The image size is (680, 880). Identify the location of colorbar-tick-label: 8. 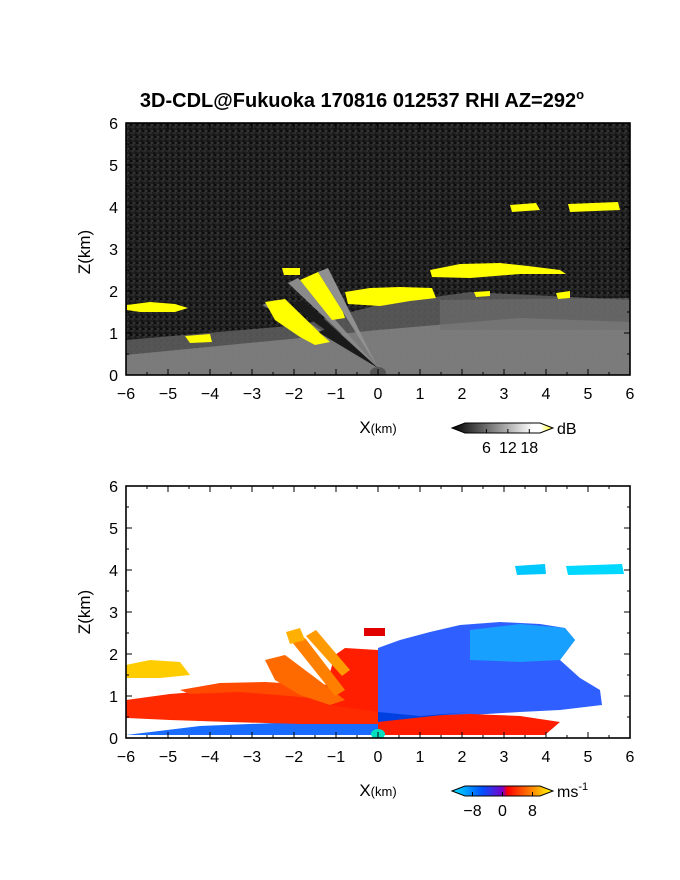
(532, 811).